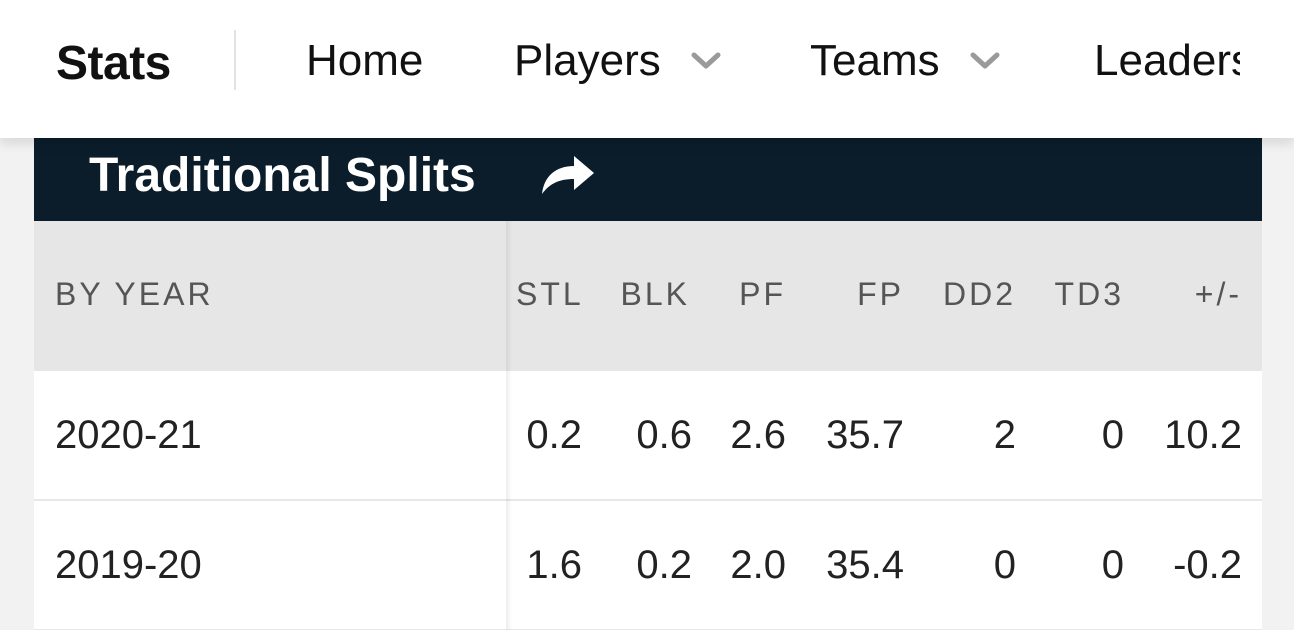  Describe the element at coordinates (865, 435) in the screenshot. I see `fp-cell: 35.7` at that location.